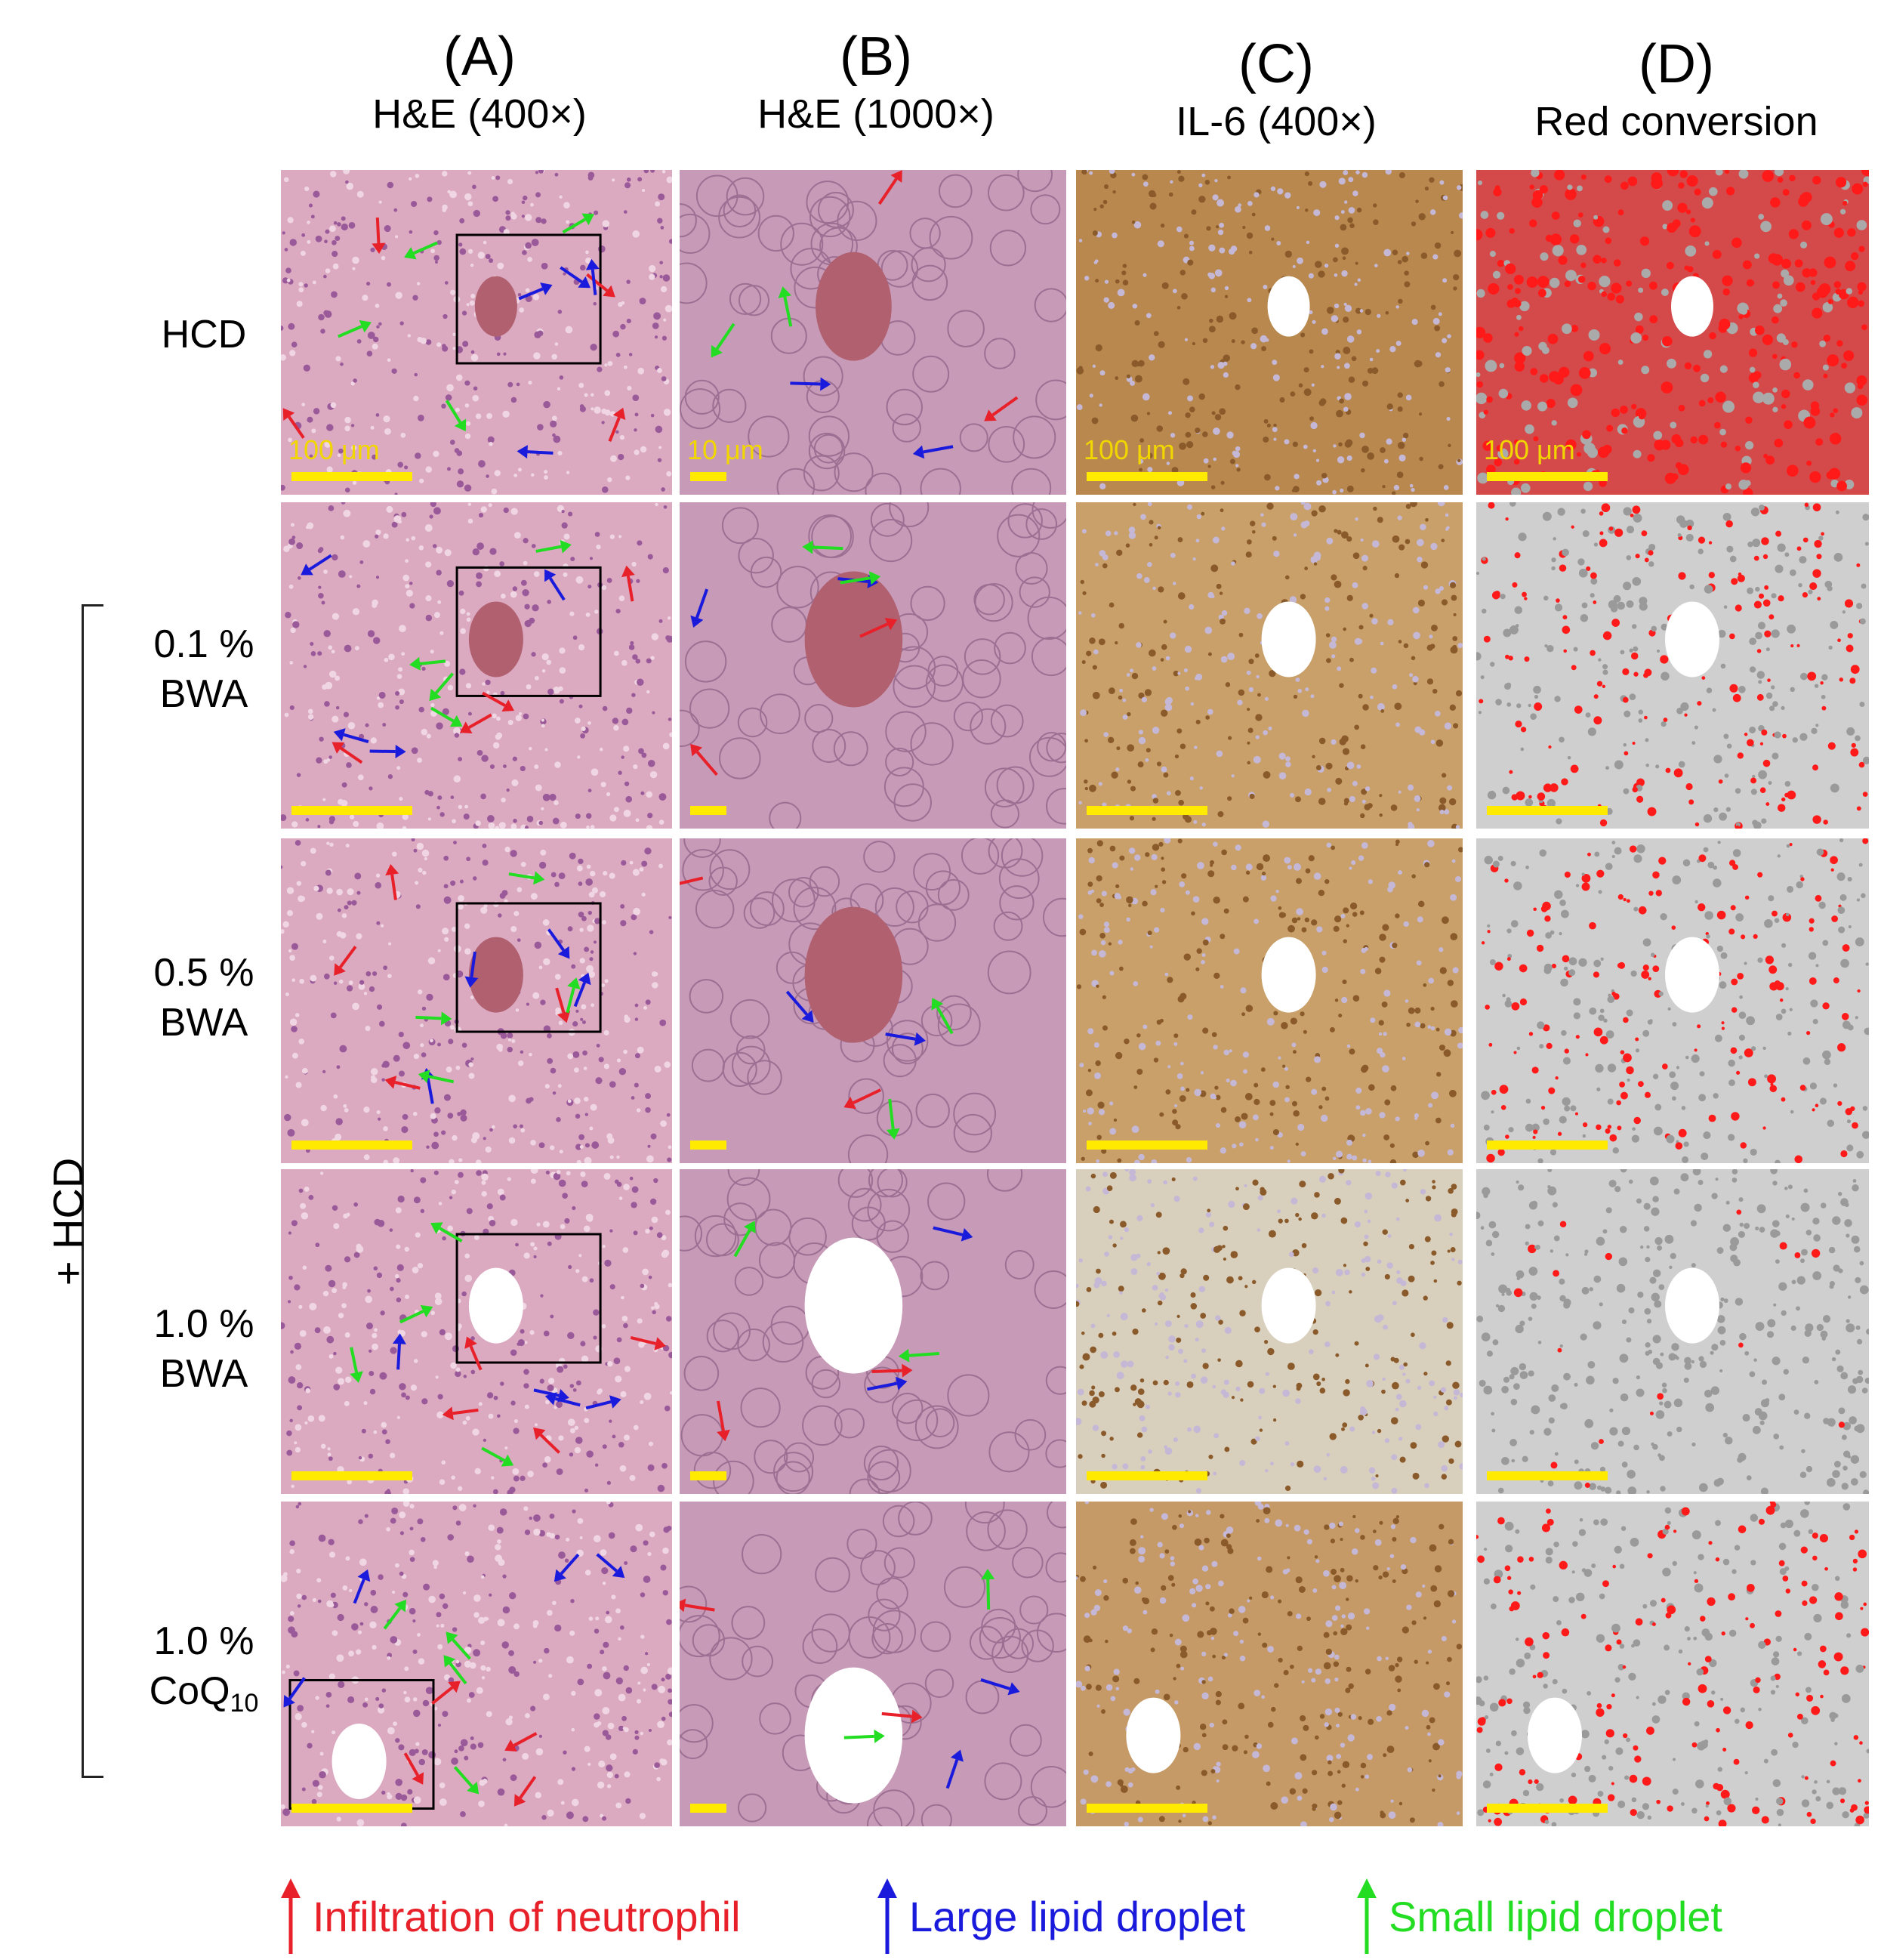 The image size is (1881, 1960). What do you see at coordinates (1672, 332) in the screenshot?
I see `micrograph-panel-d-row1: 100 μm` at bounding box center [1672, 332].